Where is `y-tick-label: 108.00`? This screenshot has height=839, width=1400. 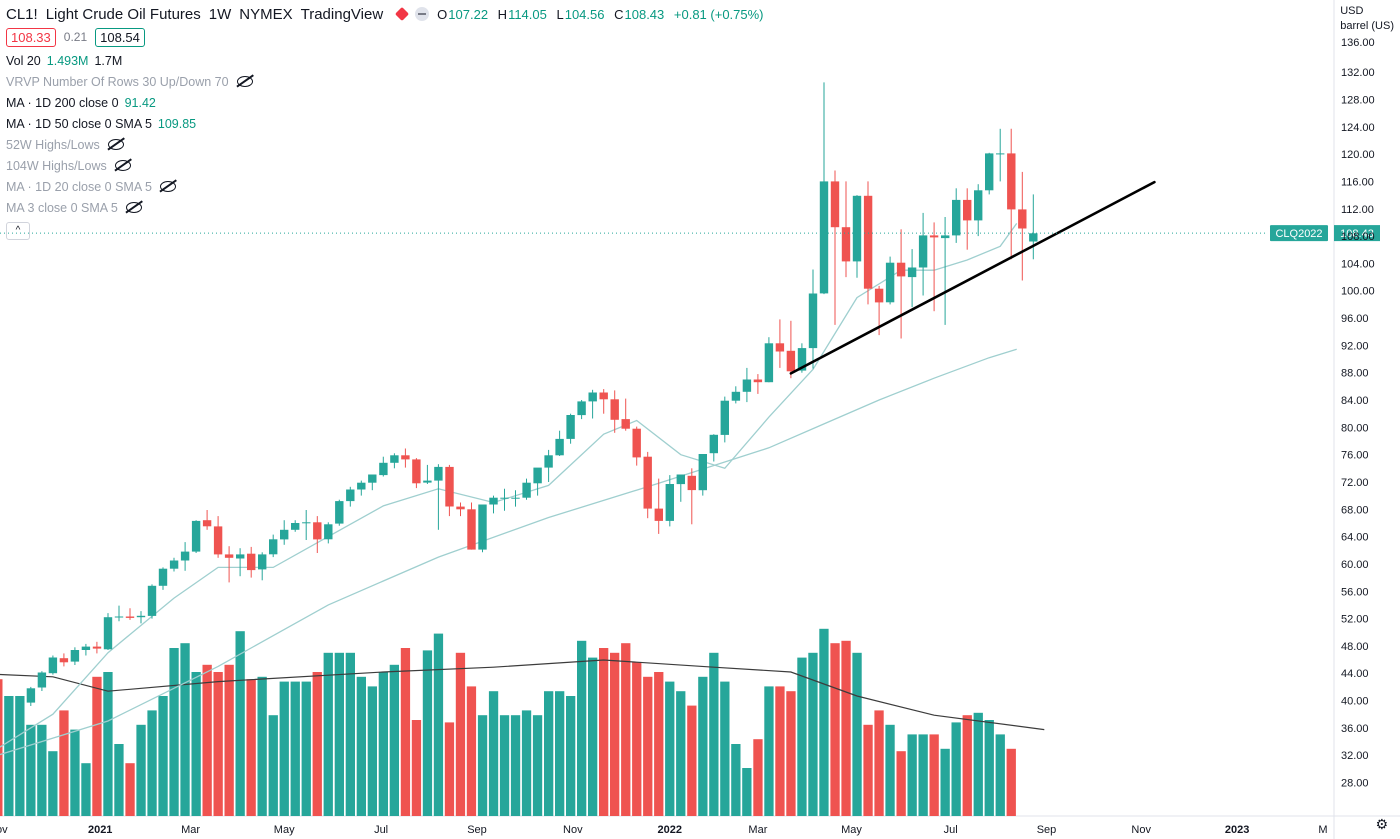 y-tick-label: 108.00 is located at coordinates (1358, 237).